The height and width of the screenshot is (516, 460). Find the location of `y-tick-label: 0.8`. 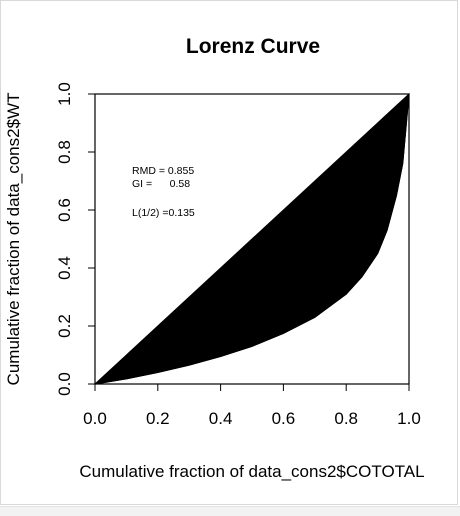

y-tick-label: 0.8 is located at coordinates (64, 152).